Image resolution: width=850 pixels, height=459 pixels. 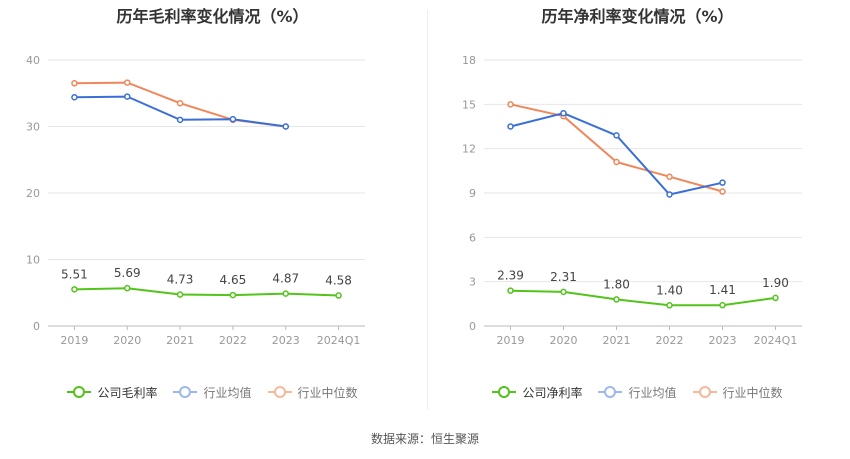 I want to click on data-label: 4.65, so click(x=233, y=280).